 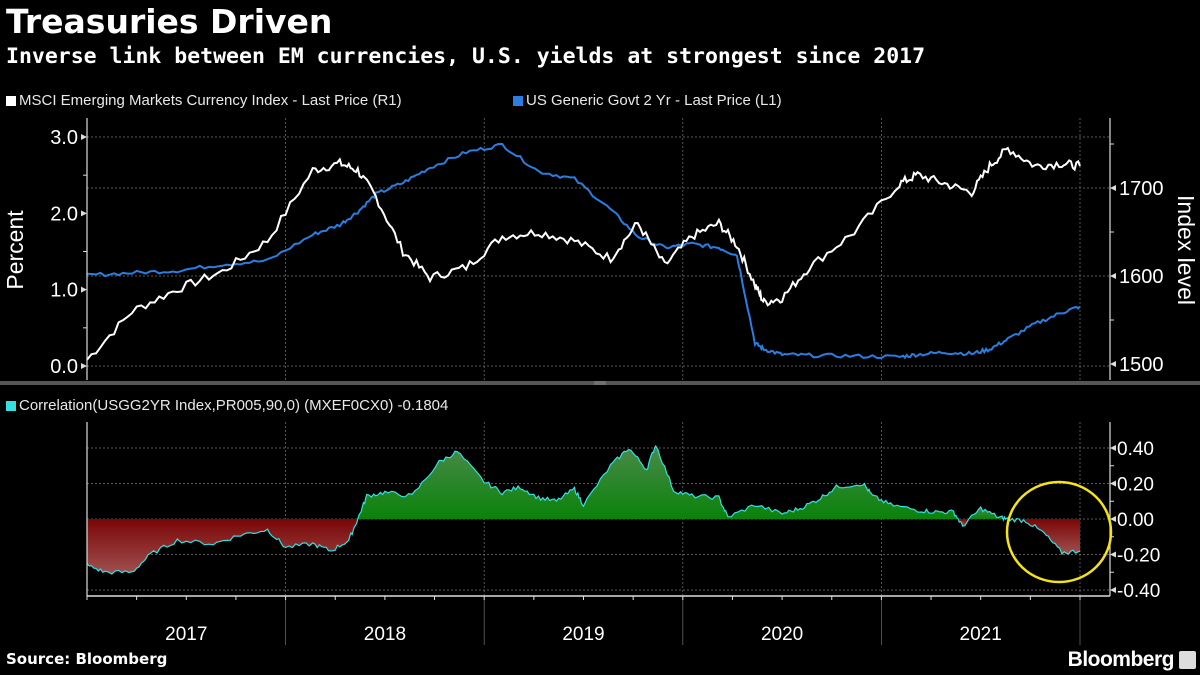 What do you see at coordinates (64, 291) in the screenshot?
I see `left-tick-label: 1.0` at bounding box center [64, 291].